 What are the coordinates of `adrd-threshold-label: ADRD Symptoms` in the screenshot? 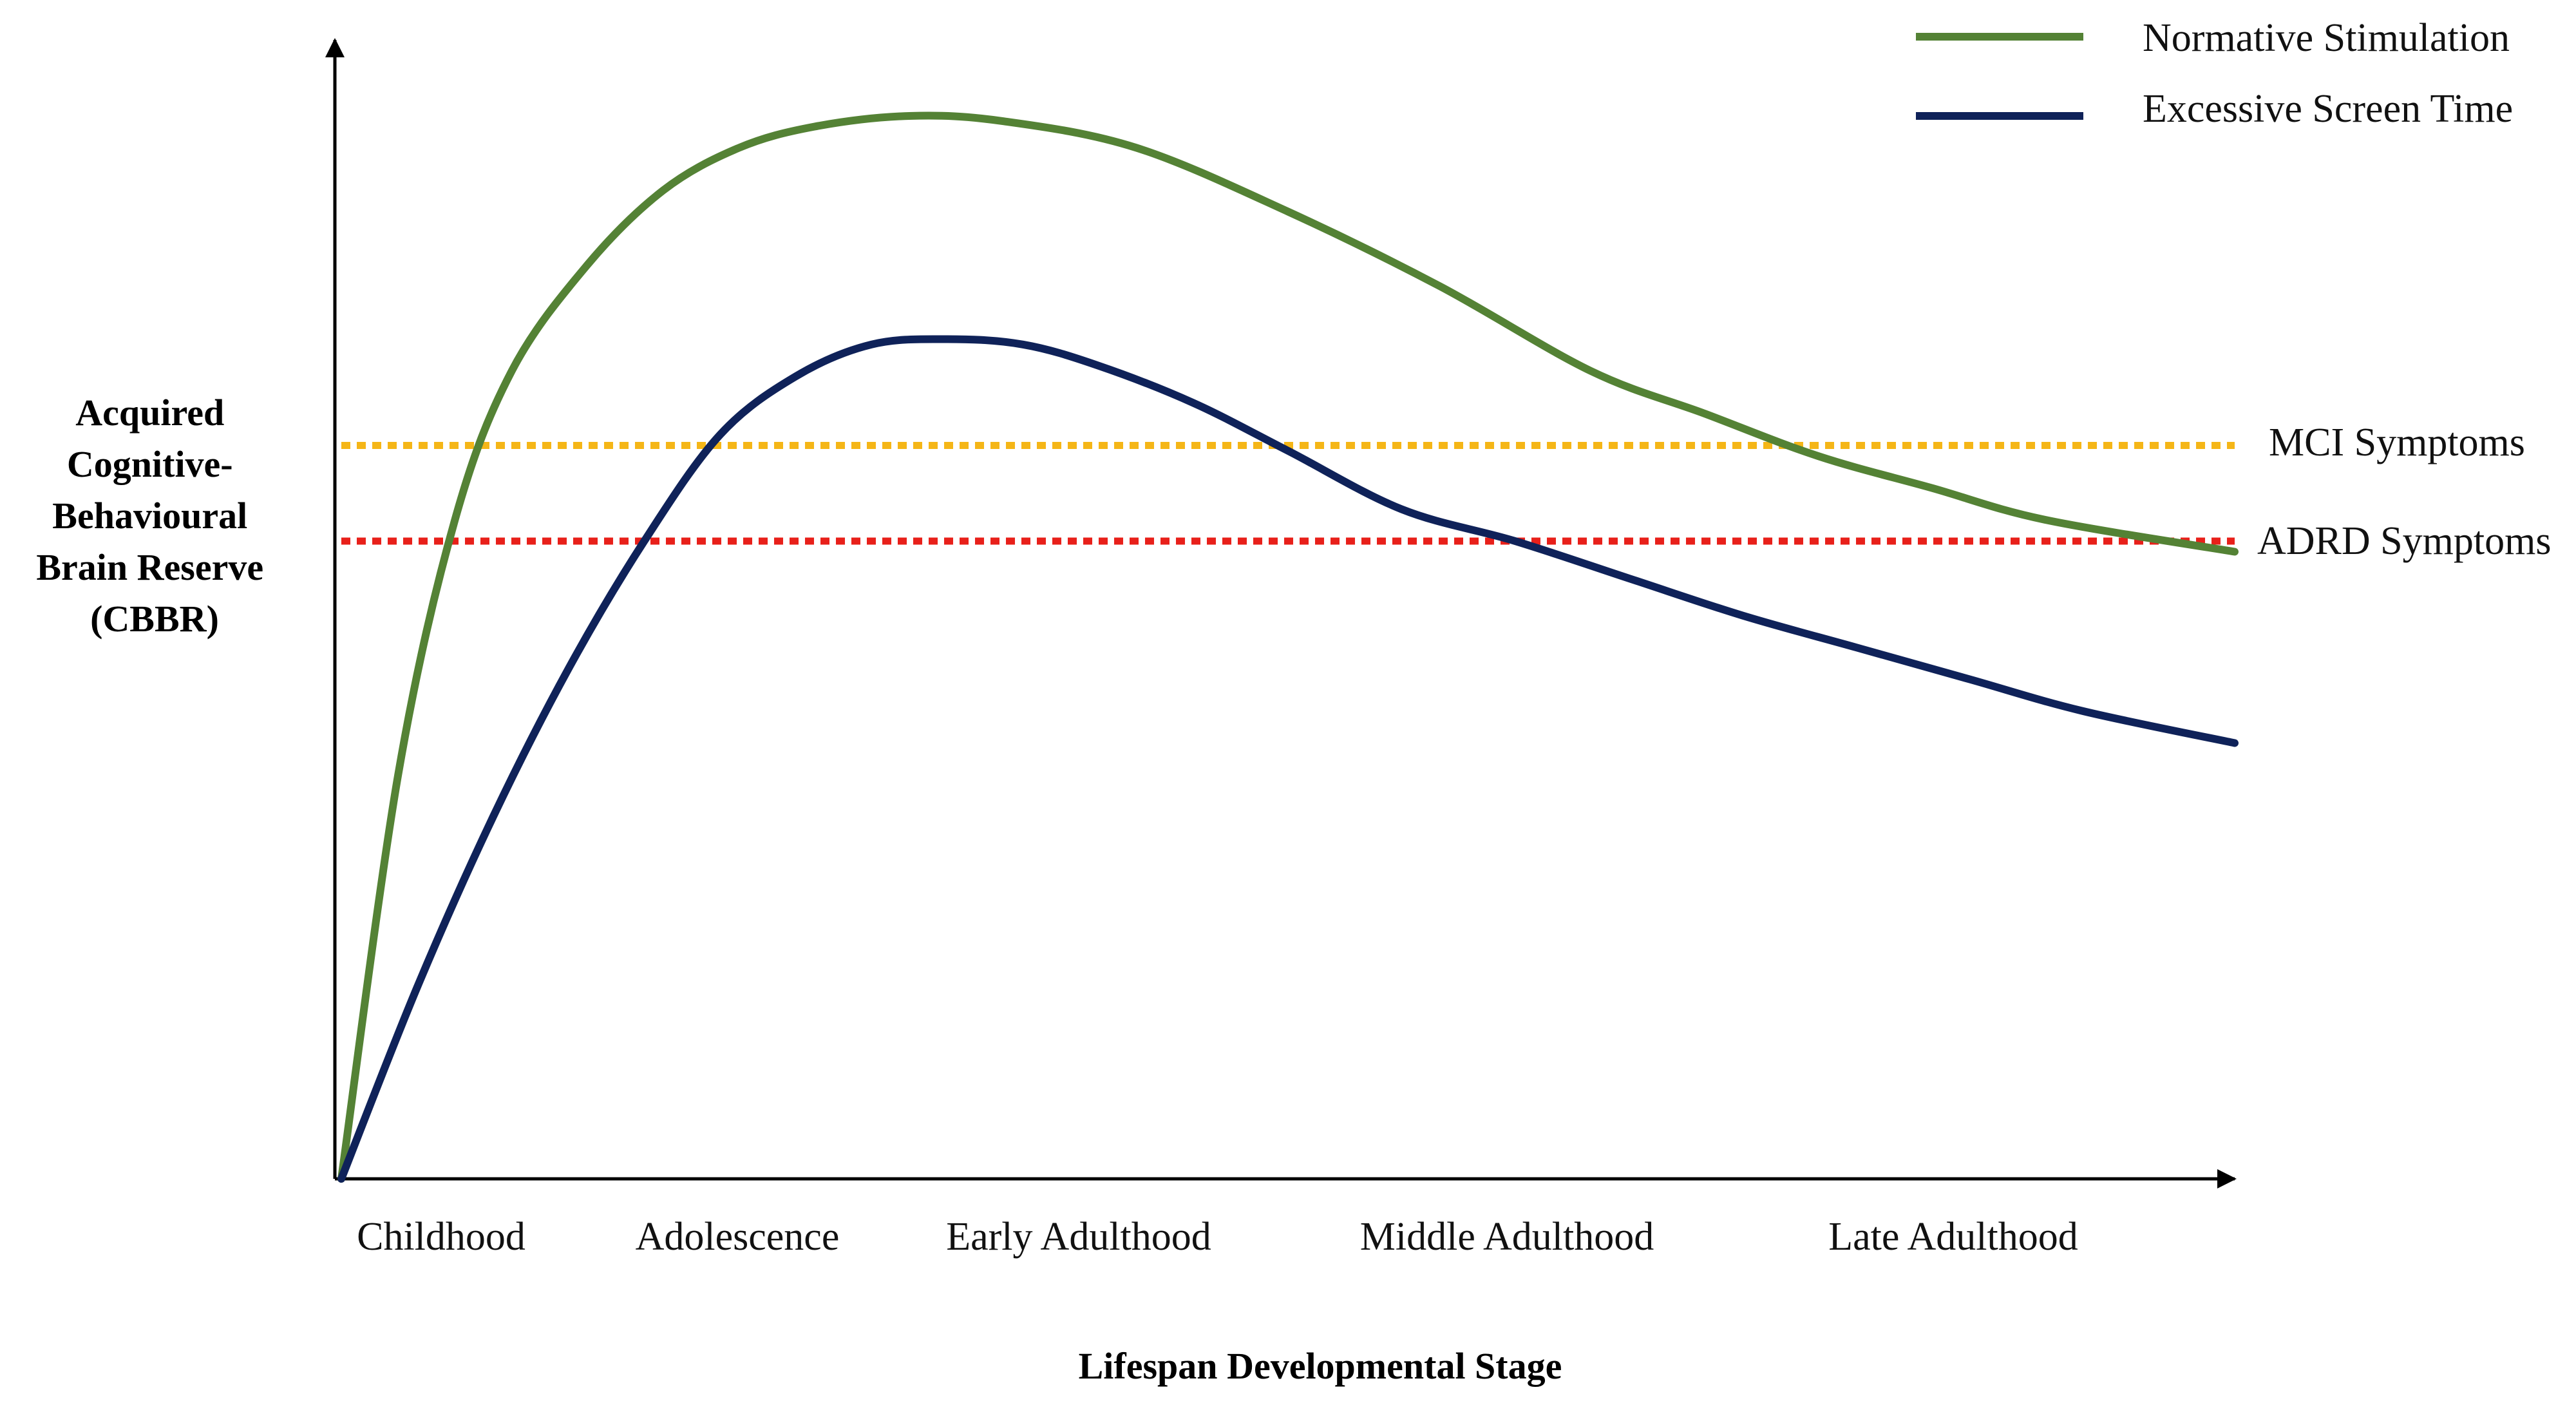 It's located at (2404, 541).